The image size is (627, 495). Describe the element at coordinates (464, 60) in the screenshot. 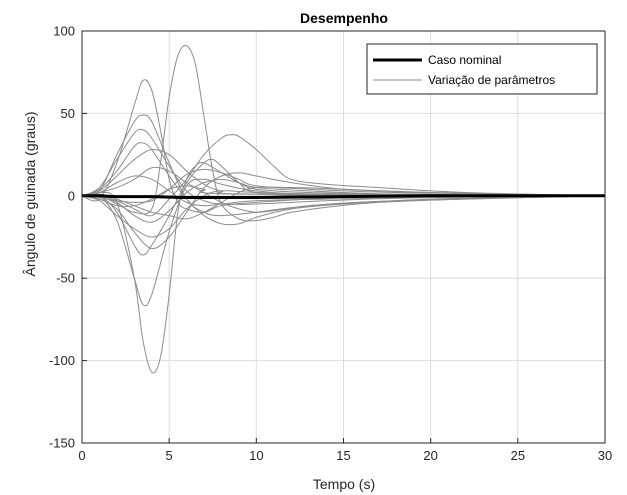

I see `legend-label-nominal: Caso nominal` at that location.